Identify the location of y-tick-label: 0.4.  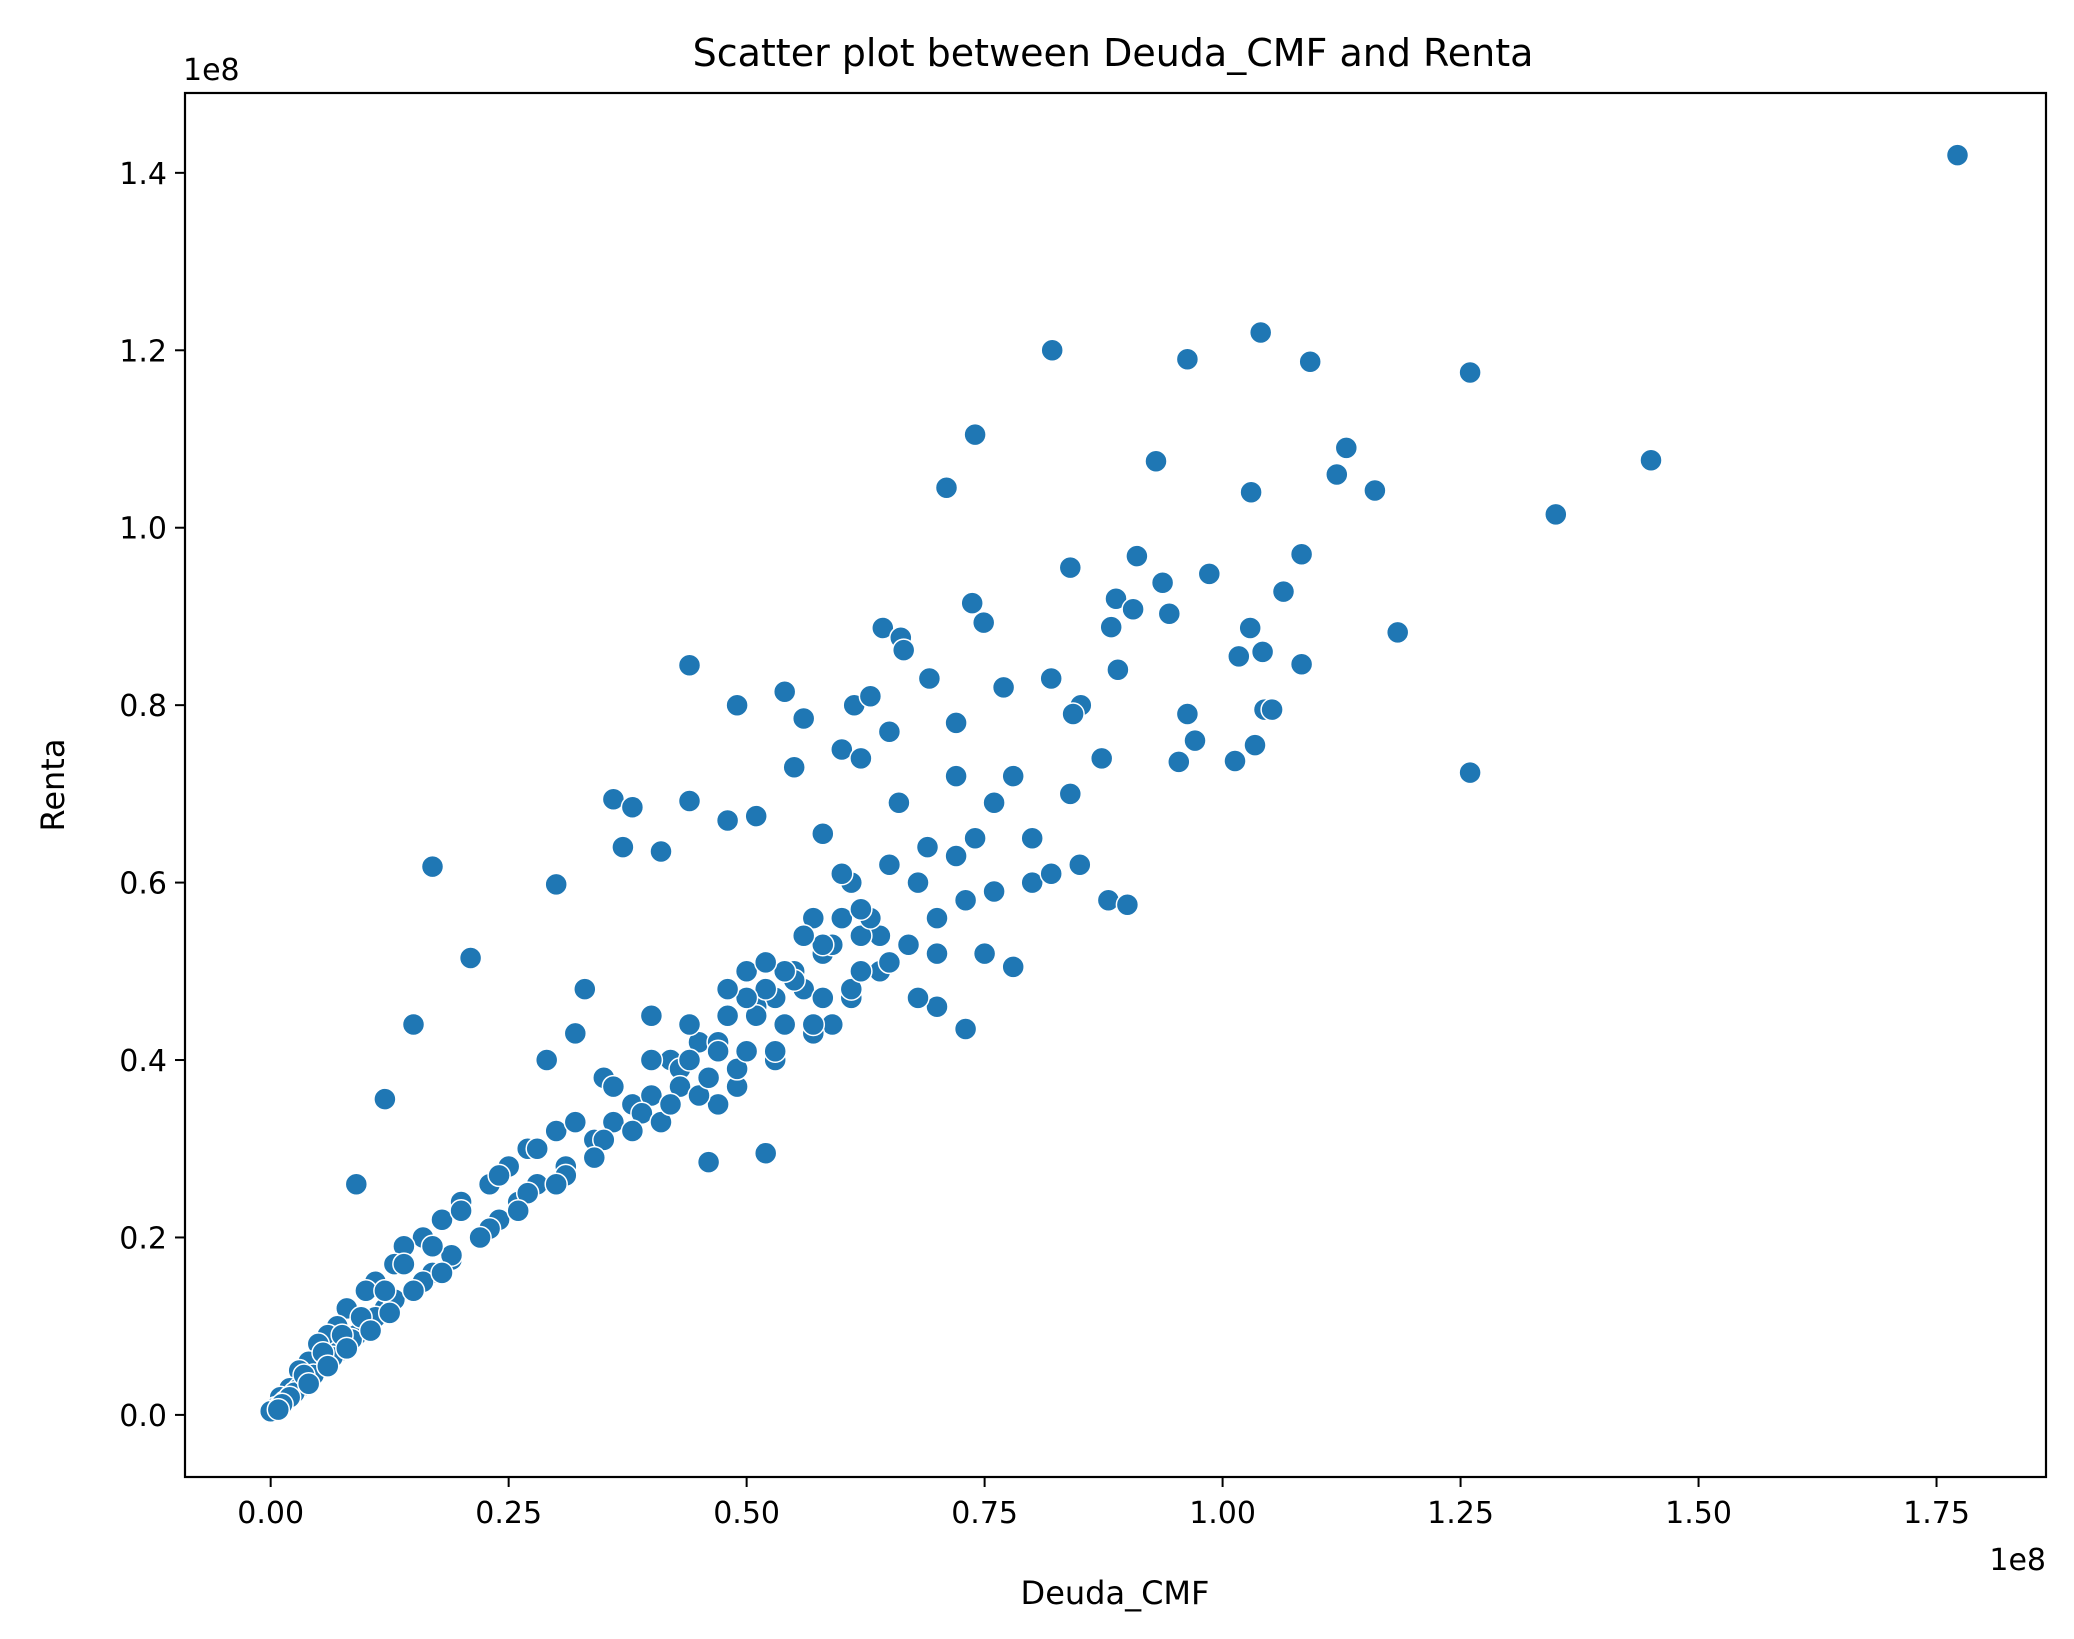
(143, 1061).